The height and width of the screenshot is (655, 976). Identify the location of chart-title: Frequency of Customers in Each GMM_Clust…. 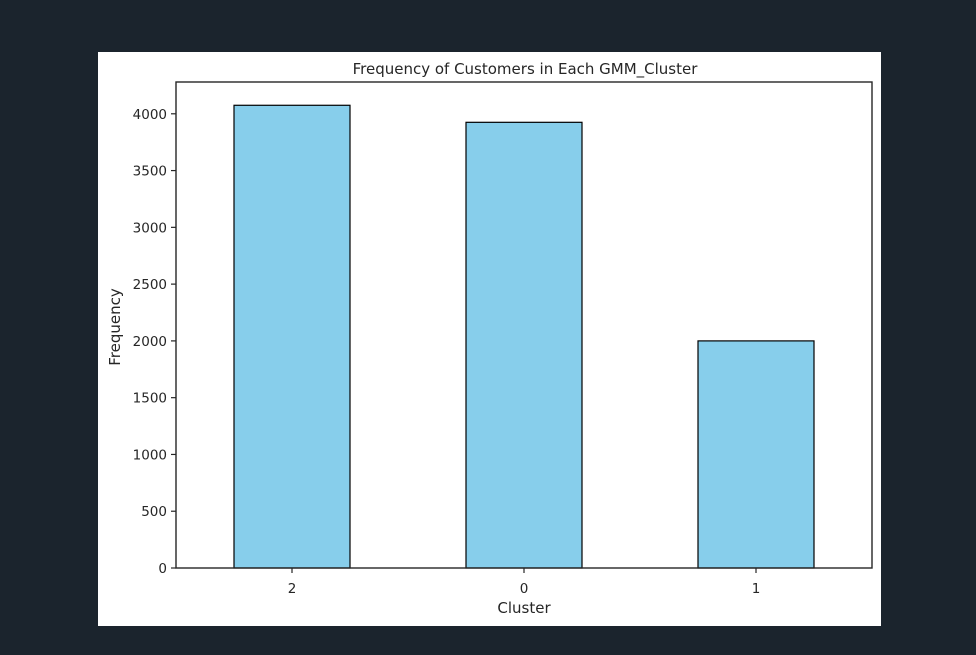
(526, 69).